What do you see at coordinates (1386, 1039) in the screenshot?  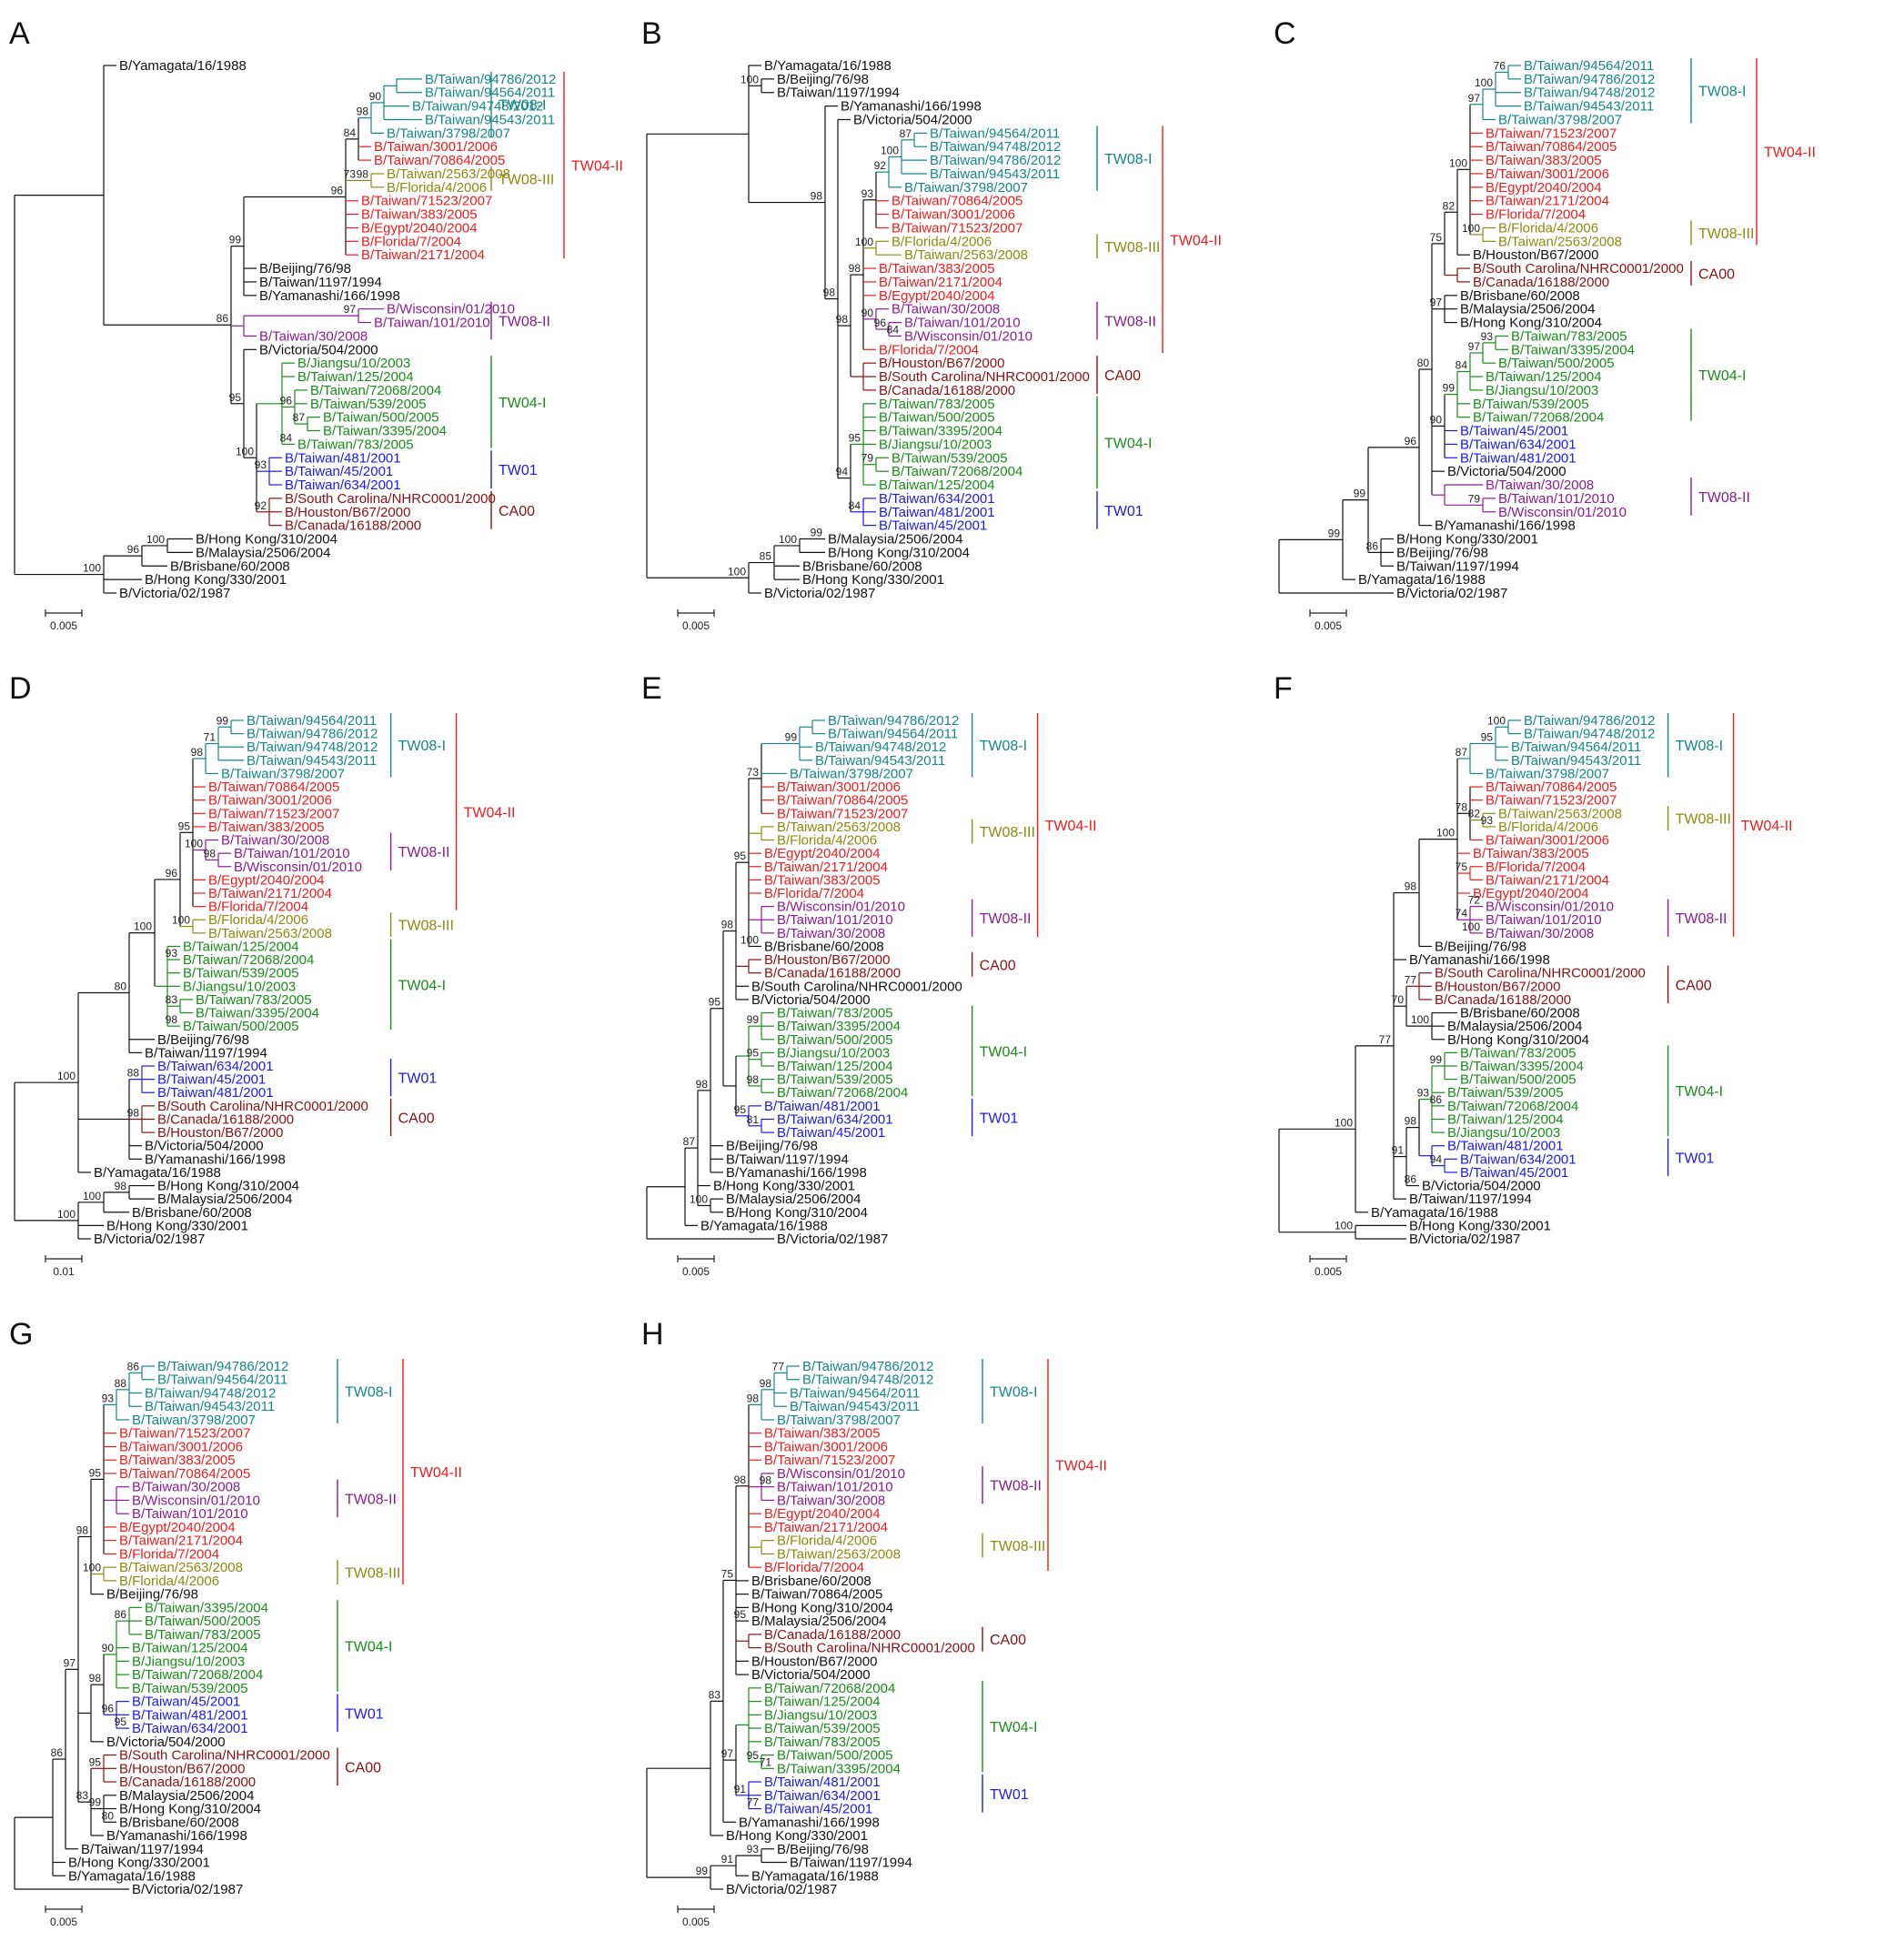 I see `bootstrap-value: 77` at bounding box center [1386, 1039].